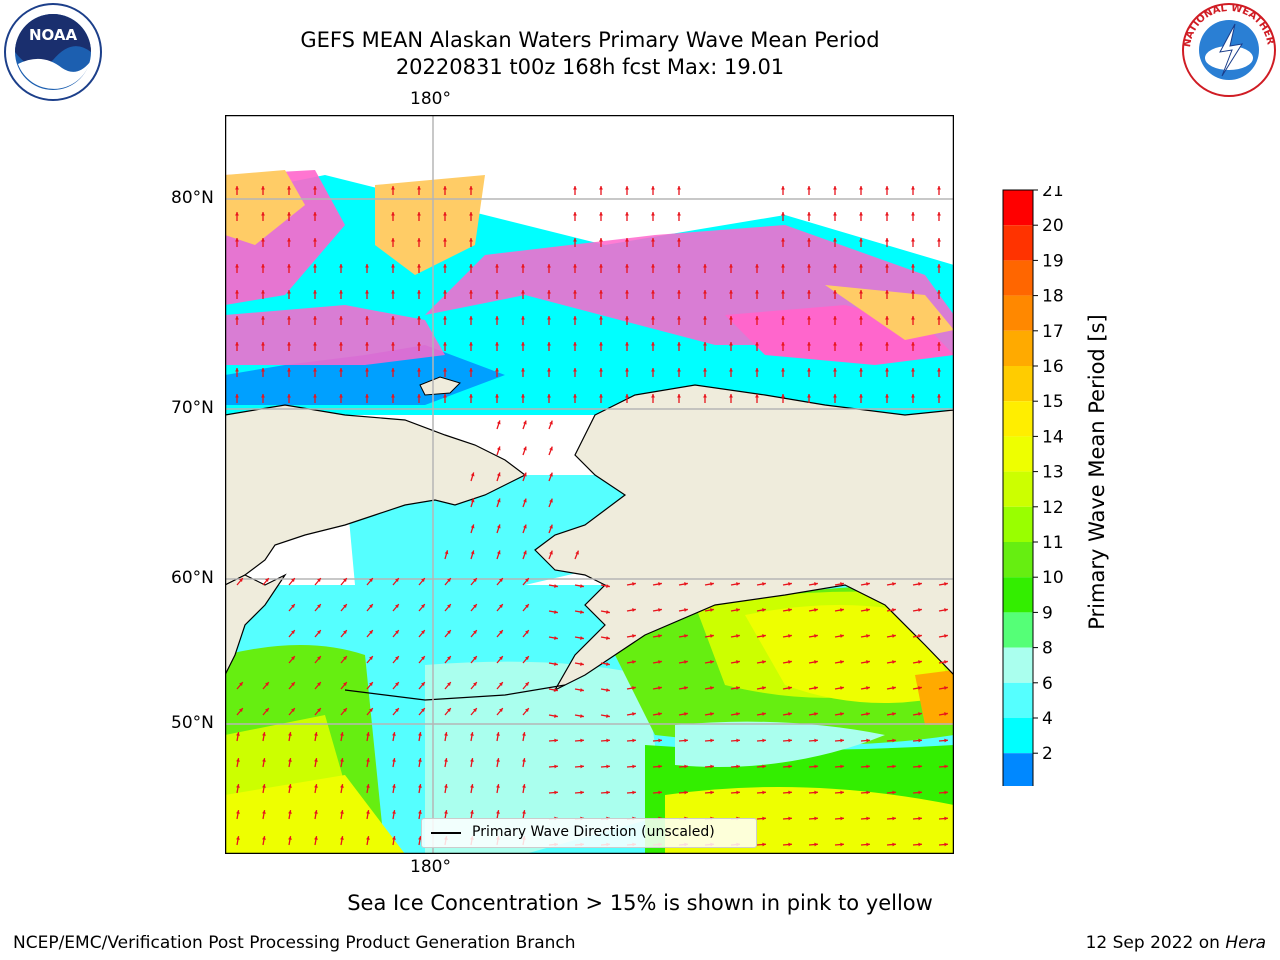 This screenshot has height=960, width=1280. I want to click on ocean-band-orange, so click(934, 697).